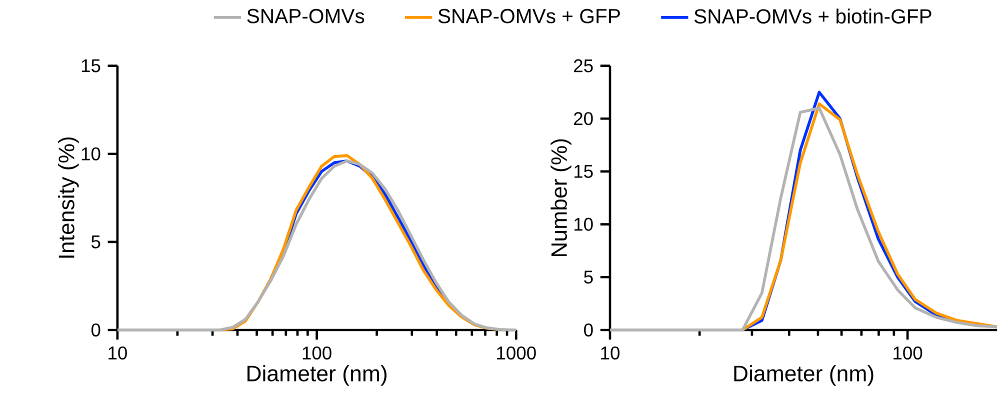 This screenshot has height=403, width=1000. What do you see at coordinates (583, 66) in the screenshot?
I see `y-tick-label: 25` at bounding box center [583, 66].